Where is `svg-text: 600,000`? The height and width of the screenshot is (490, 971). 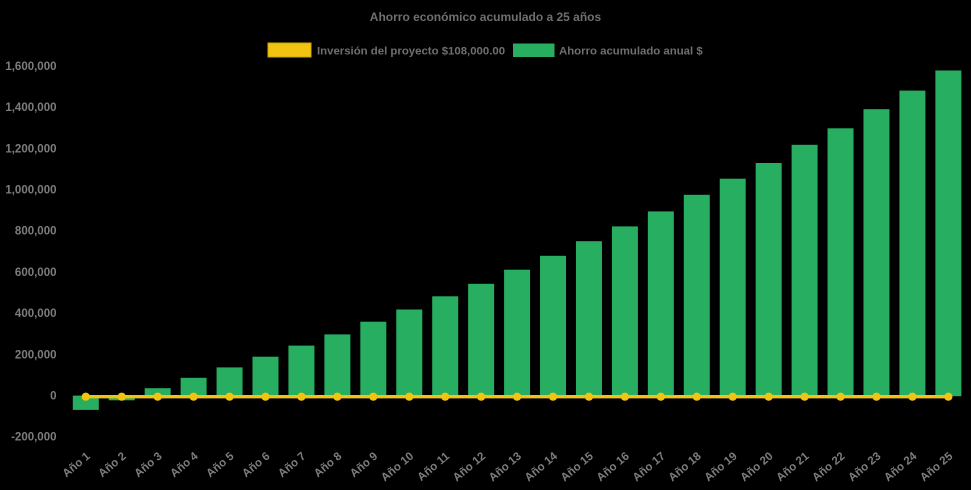 svg-text: 600,000 is located at coordinates (36, 273).